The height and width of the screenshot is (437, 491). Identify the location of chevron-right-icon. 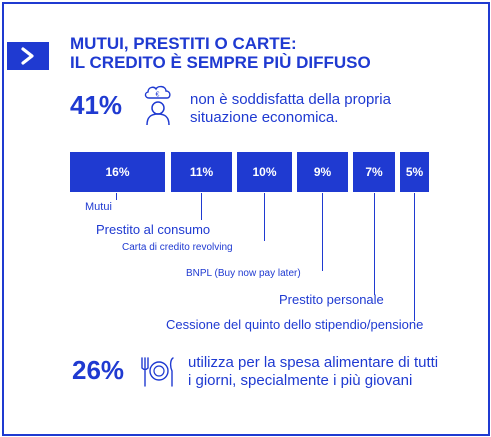
(27, 56).